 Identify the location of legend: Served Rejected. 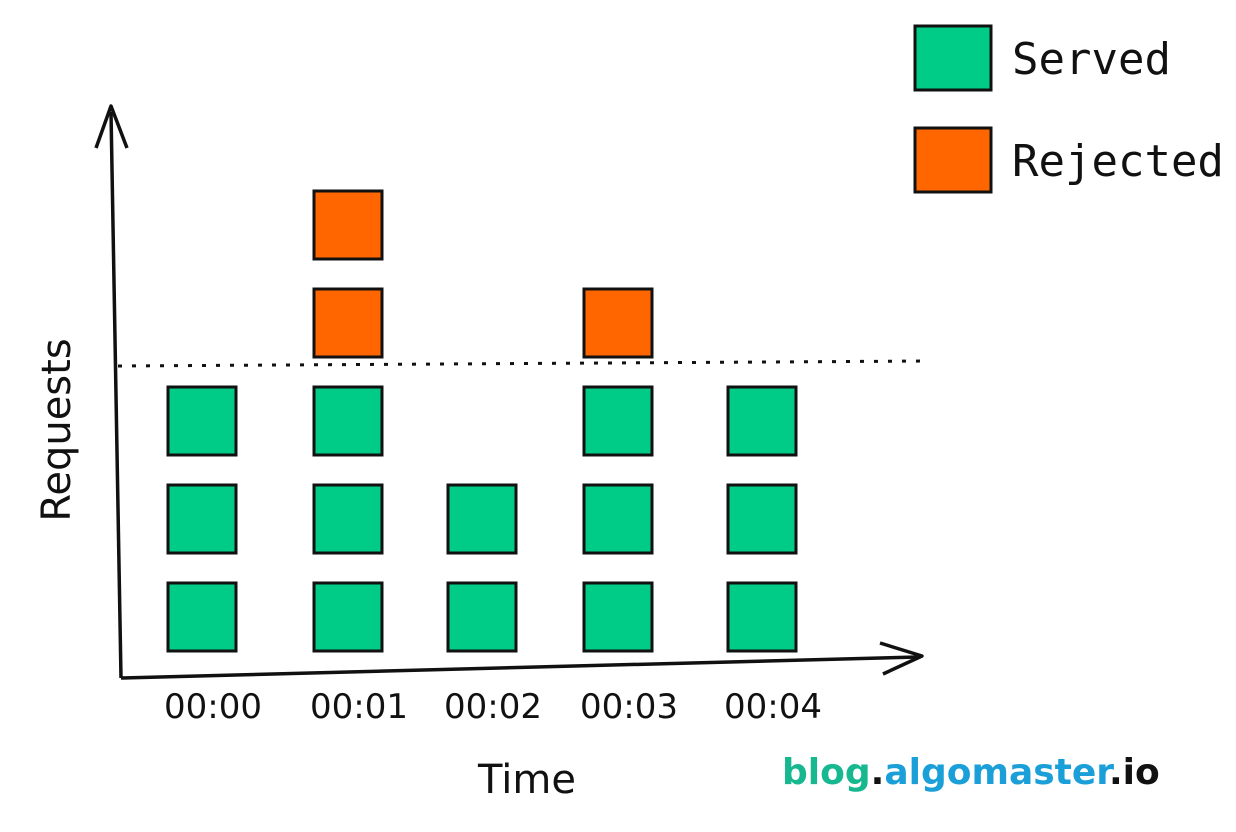
(1068, 109).